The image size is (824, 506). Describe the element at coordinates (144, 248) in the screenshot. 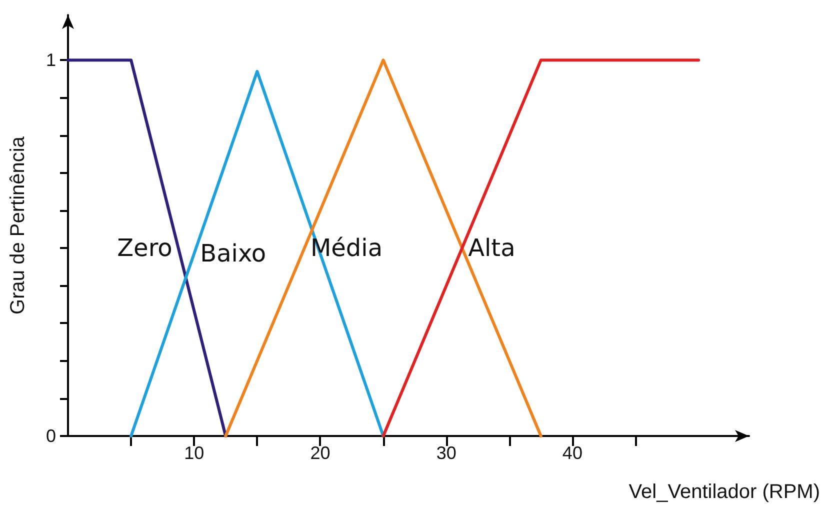

I see `series-label: Zero` at that location.